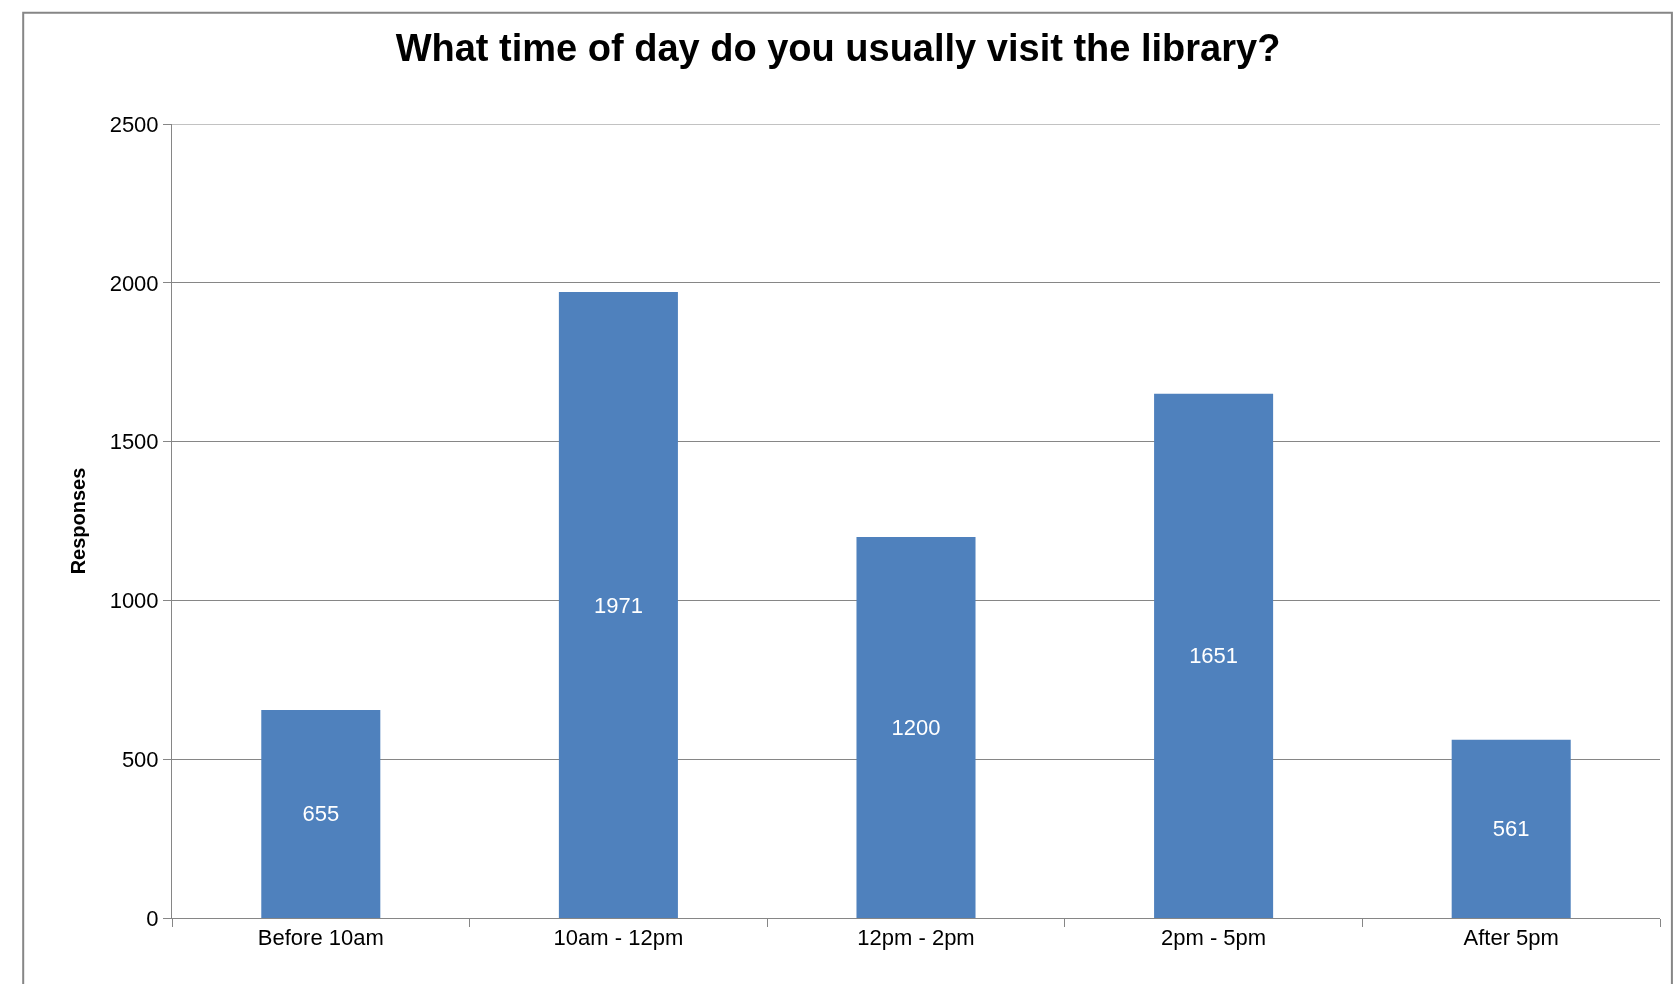  Describe the element at coordinates (140, 759) in the screenshot. I see `y-tick-label: 500` at that location.